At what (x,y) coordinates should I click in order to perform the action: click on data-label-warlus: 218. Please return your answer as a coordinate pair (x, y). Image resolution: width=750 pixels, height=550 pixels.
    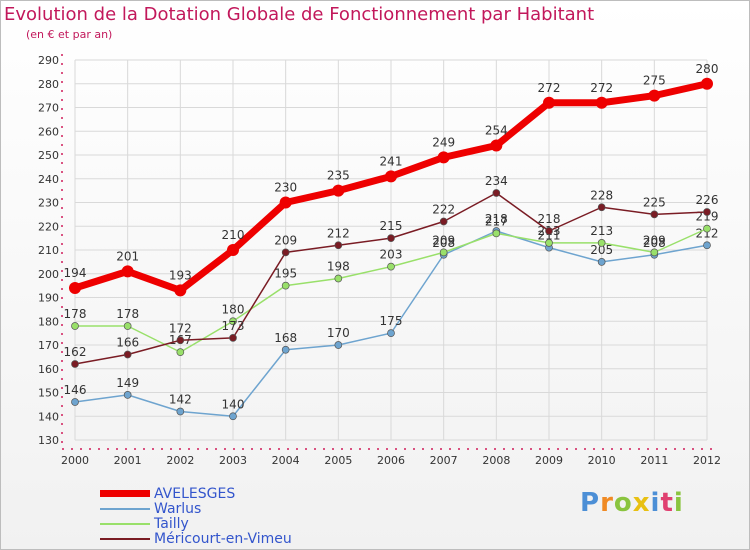
    Looking at the image, I should click on (496, 219).